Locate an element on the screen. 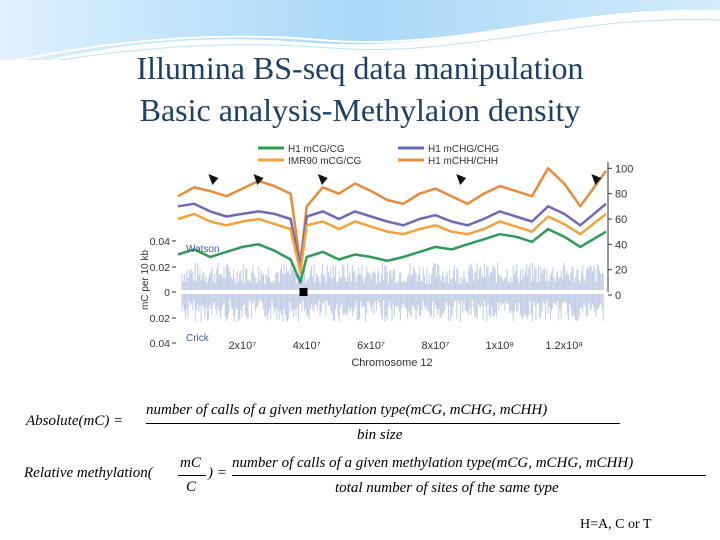  relative-fraction-bar is located at coordinates (469, 475).